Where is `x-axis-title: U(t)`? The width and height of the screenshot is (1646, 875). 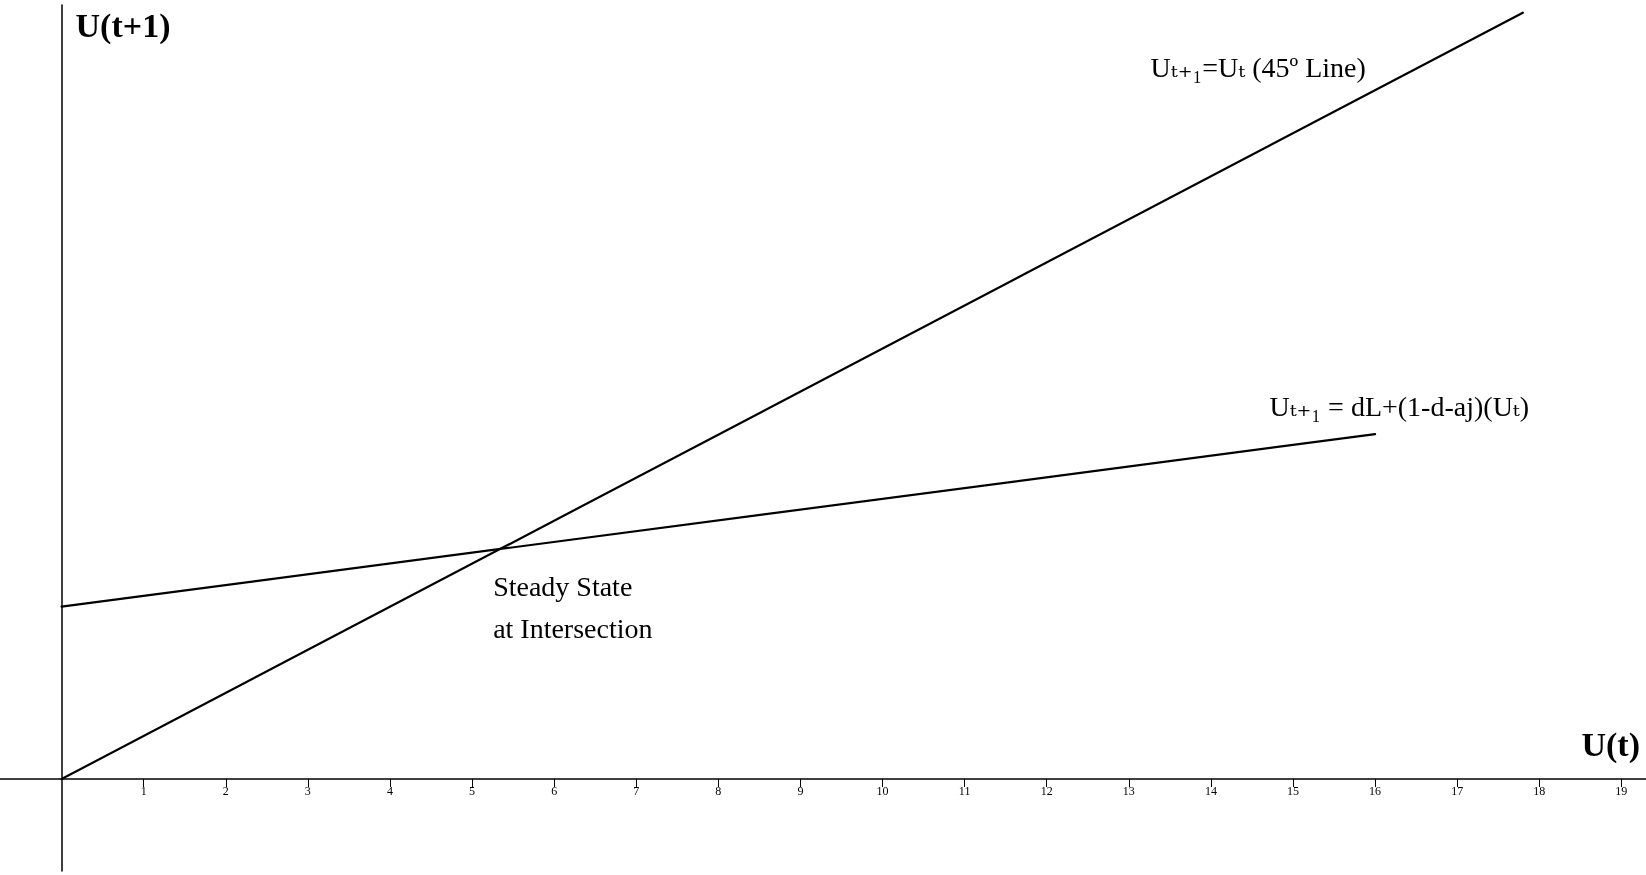 x-axis-title: U(t) is located at coordinates (1611, 744).